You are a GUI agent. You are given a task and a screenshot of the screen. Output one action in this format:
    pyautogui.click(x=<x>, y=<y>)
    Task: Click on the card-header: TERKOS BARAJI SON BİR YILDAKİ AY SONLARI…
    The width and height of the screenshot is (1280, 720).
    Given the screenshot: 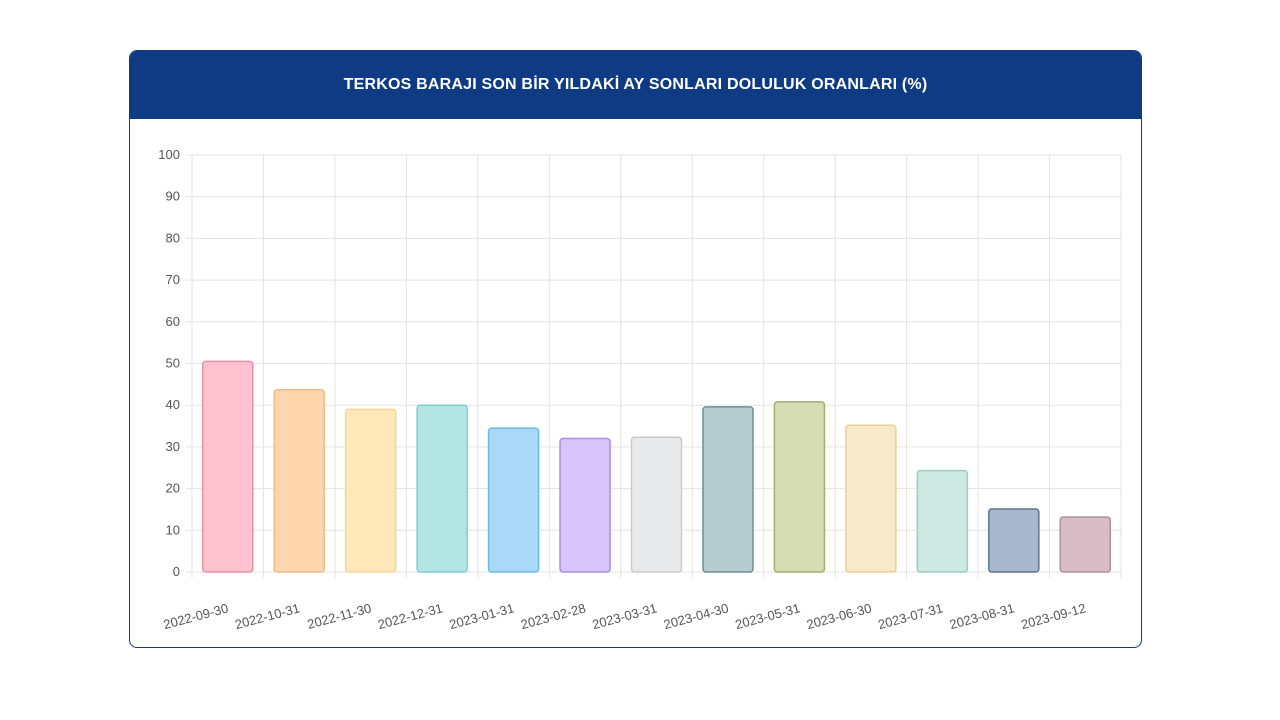 What is the action you would take?
    pyautogui.click(x=635, y=85)
    